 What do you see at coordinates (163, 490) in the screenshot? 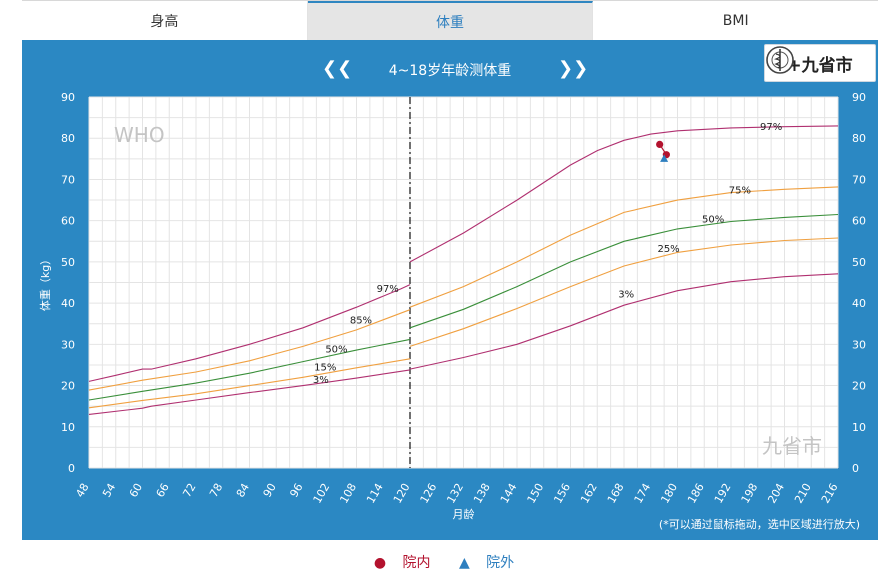
I see `x-tick-label: 66` at bounding box center [163, 490].